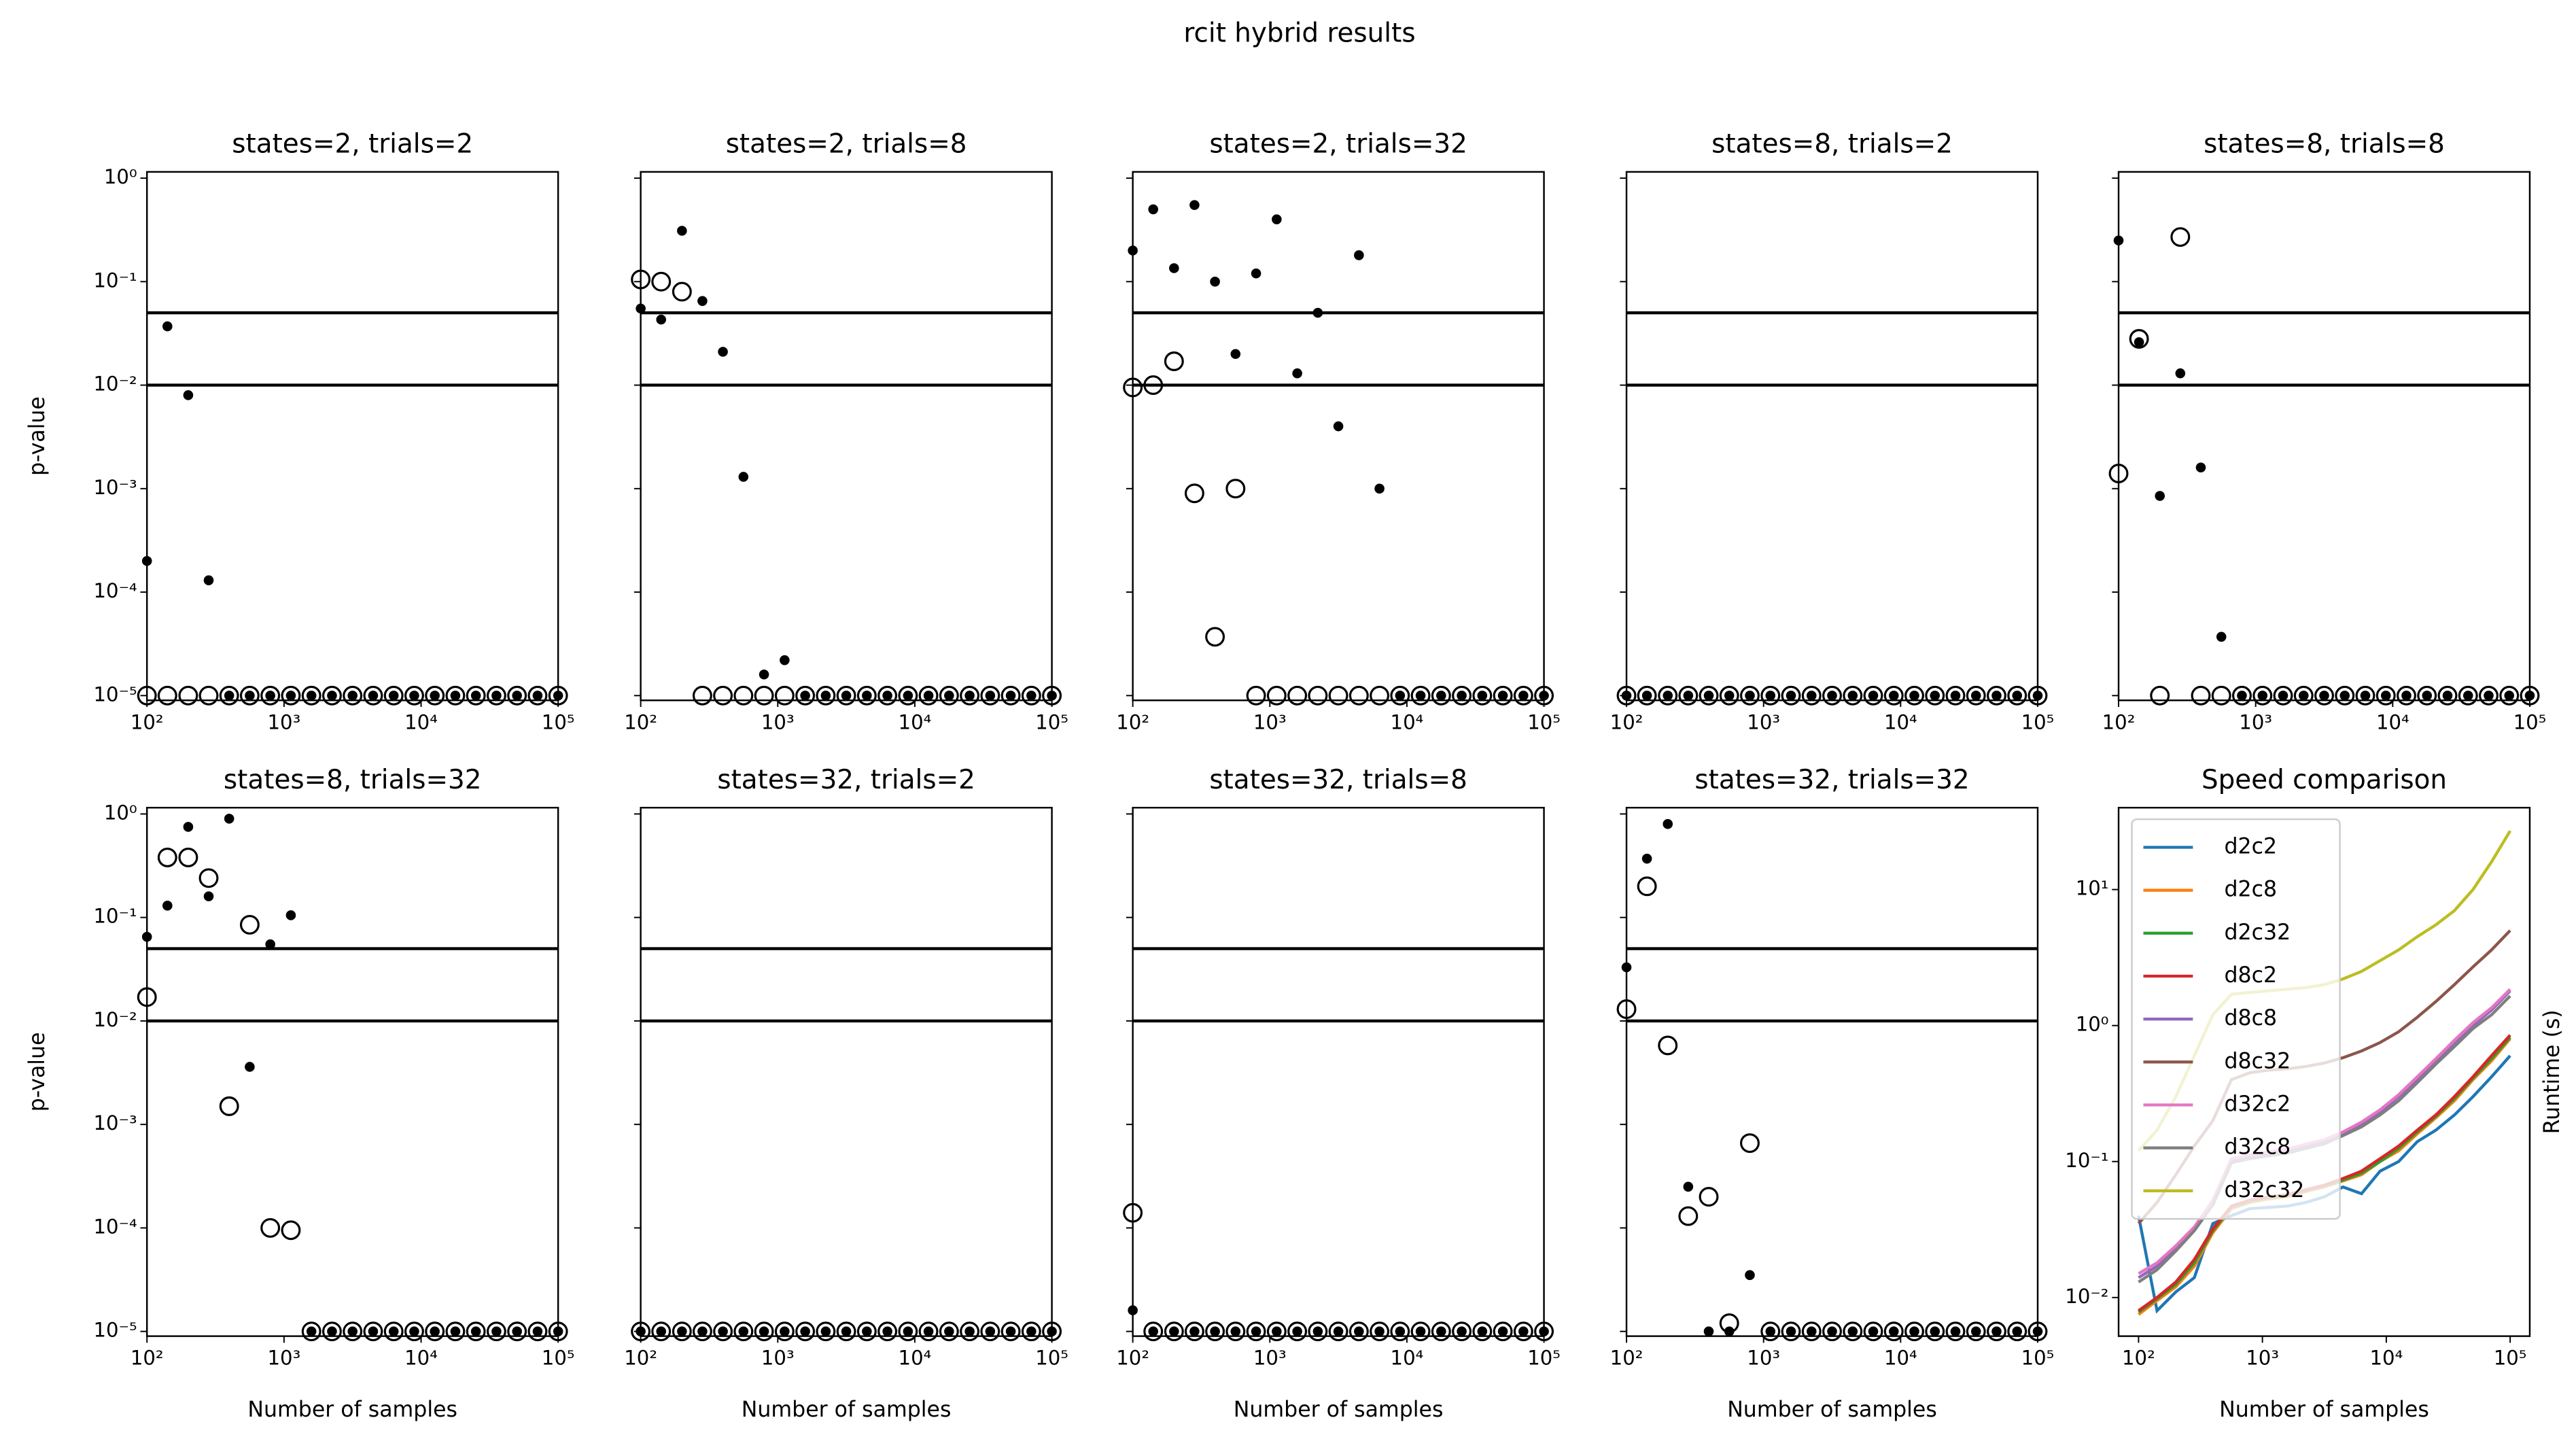  I want to click on x-tick-label: 10³, so click(2255, 721).